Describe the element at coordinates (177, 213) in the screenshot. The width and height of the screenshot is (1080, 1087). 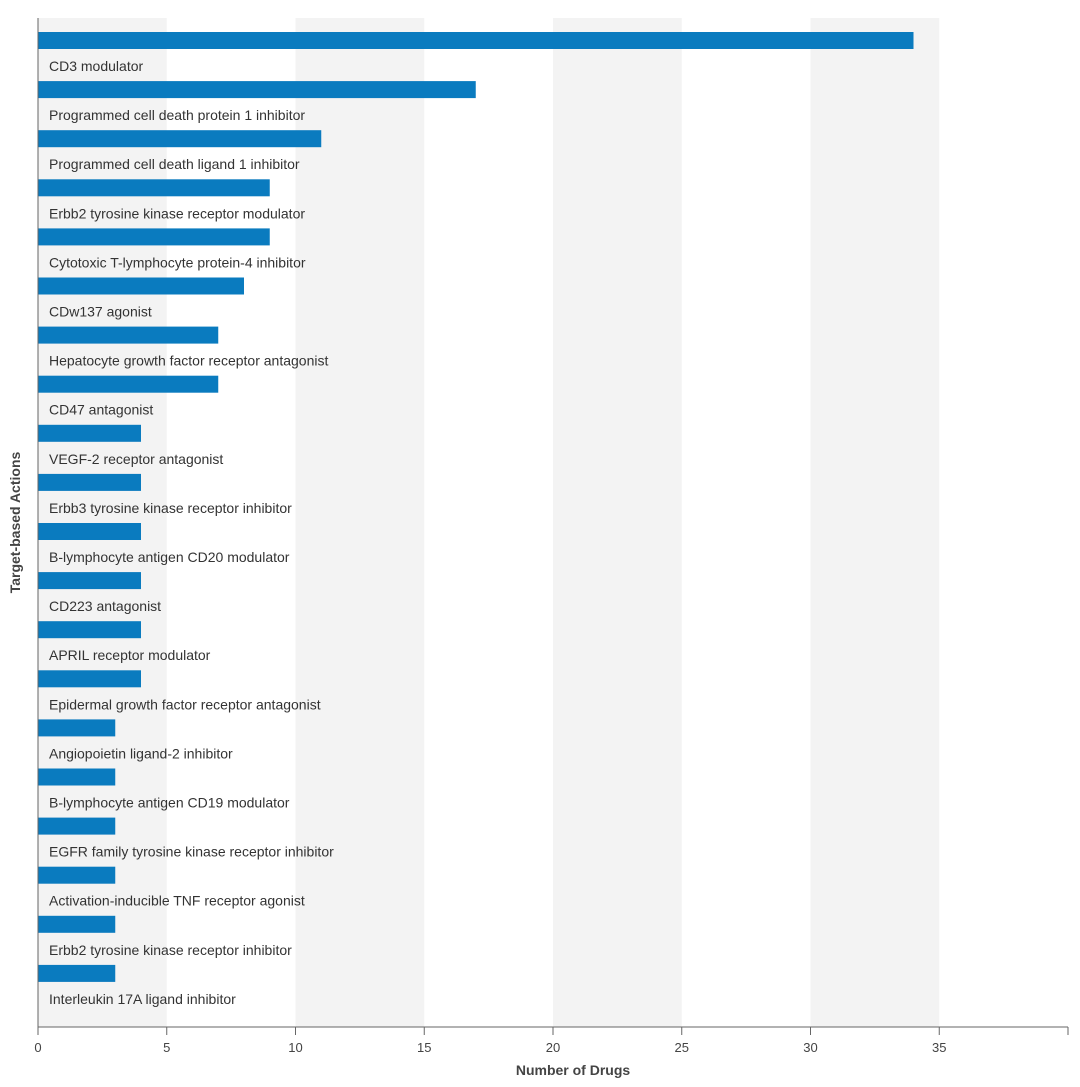
I see `category-label: Erbb2 tyrosine kinase receptor modulator` at that location.